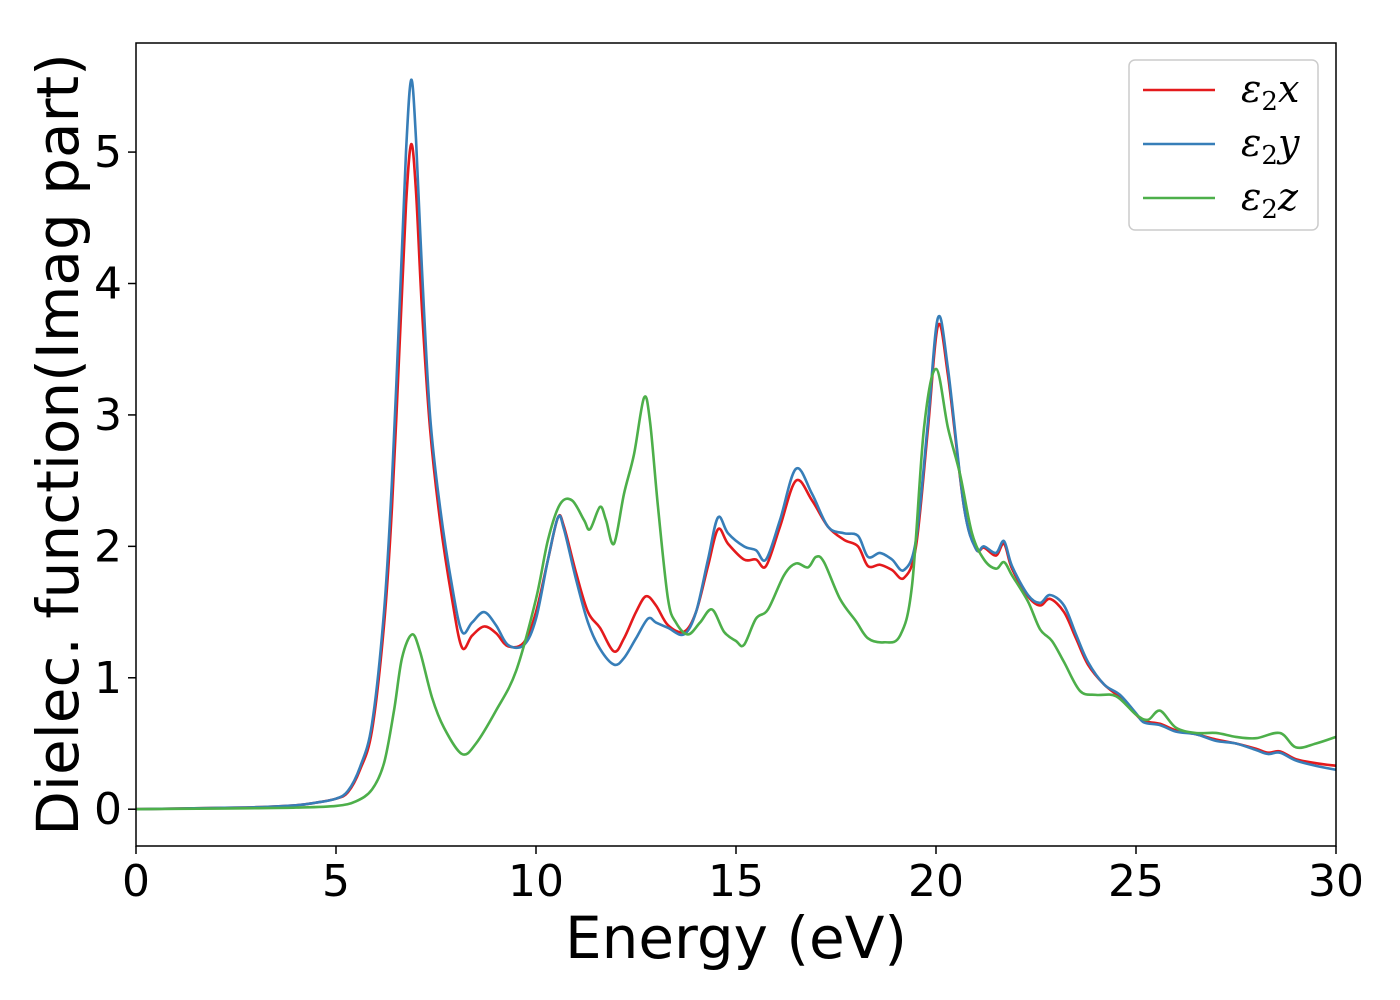 This screenshot has height=1000, width=1400. Describe the element at coordinates (108, 152) in the screenshot. I see `y-tick-label: 5` at that location.